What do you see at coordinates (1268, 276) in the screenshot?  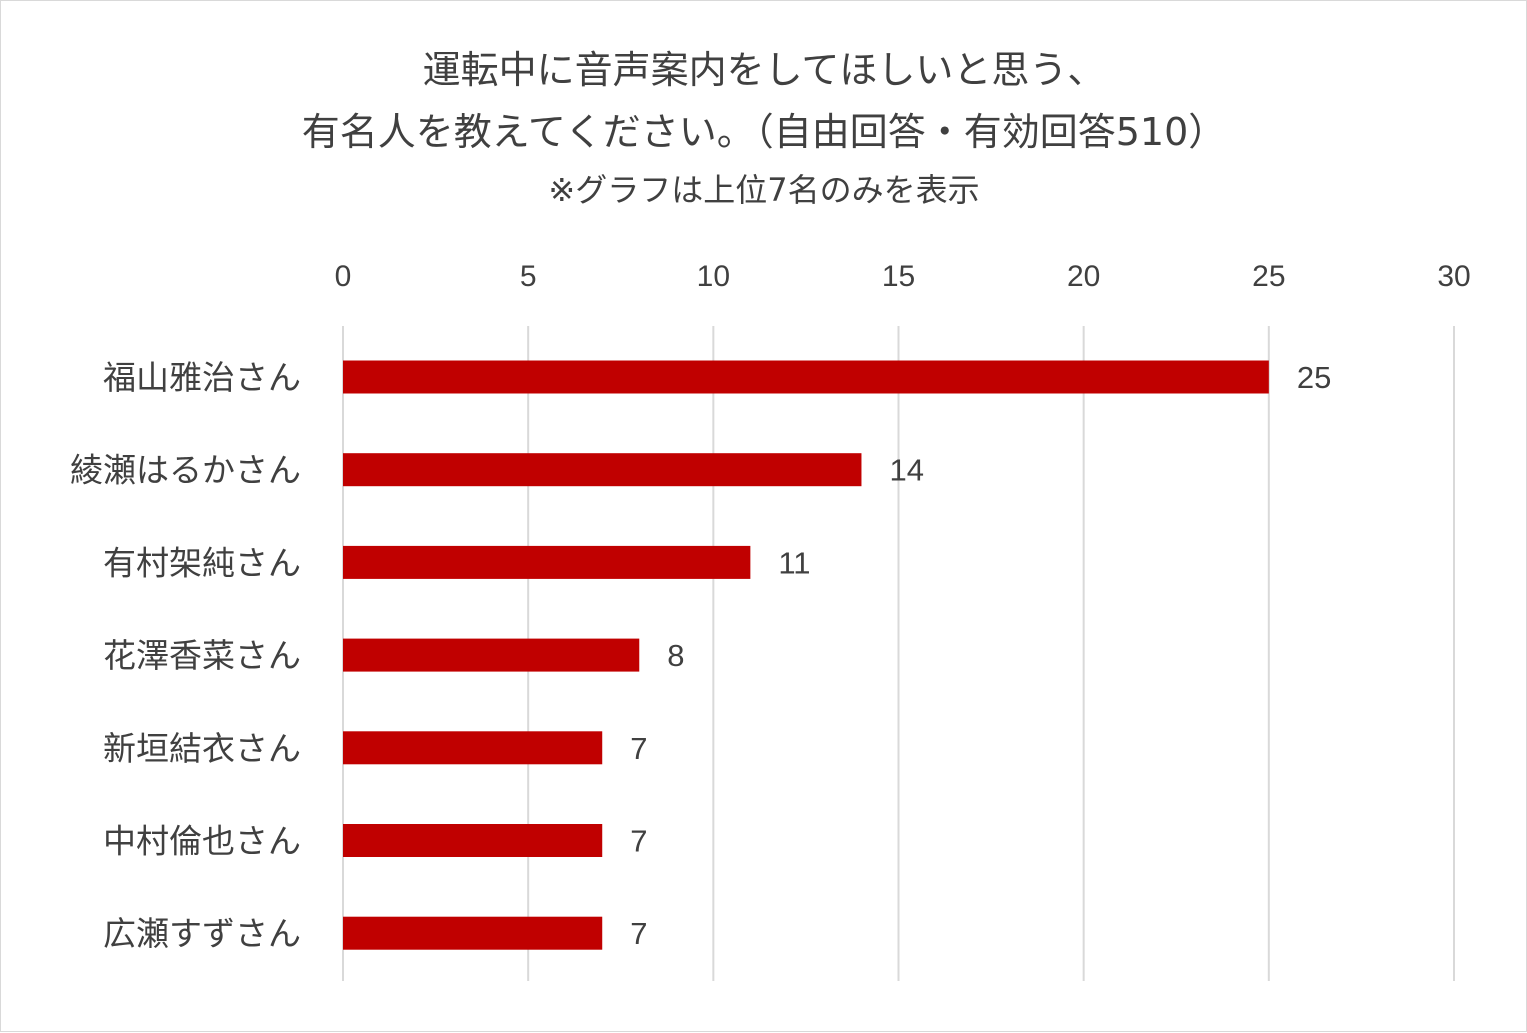 I see `x-tick-label-25: 25` at bounding box center [1268, 276].